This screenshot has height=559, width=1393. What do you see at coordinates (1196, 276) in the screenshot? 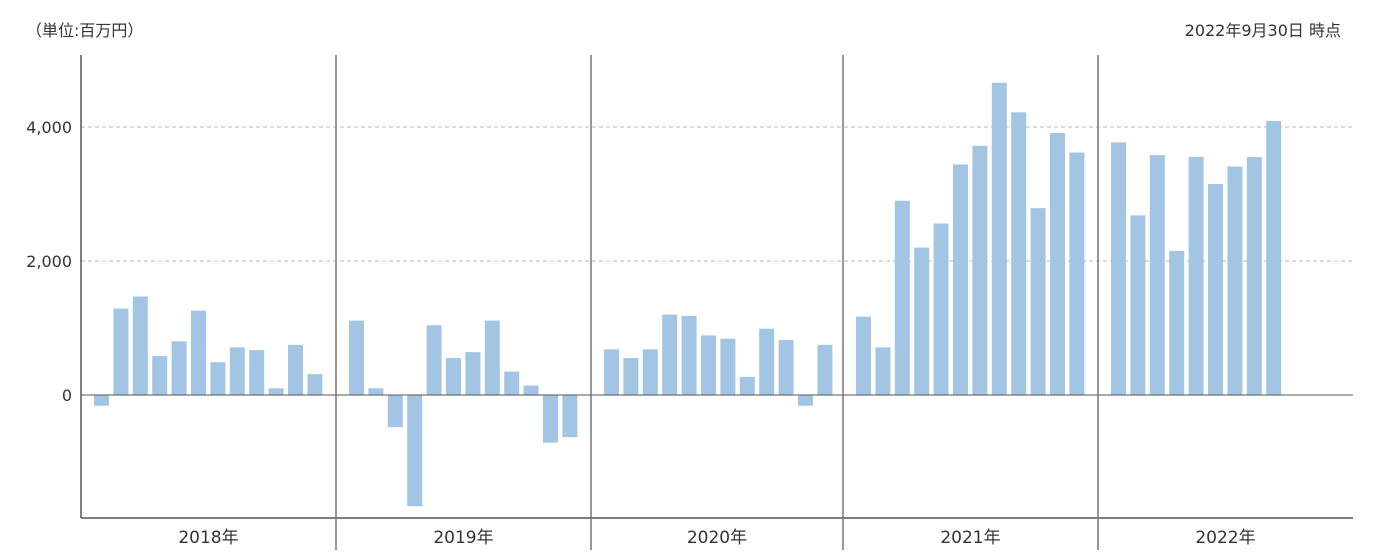
I see `bar-2022年-5` at bounding box center [1196, 276].